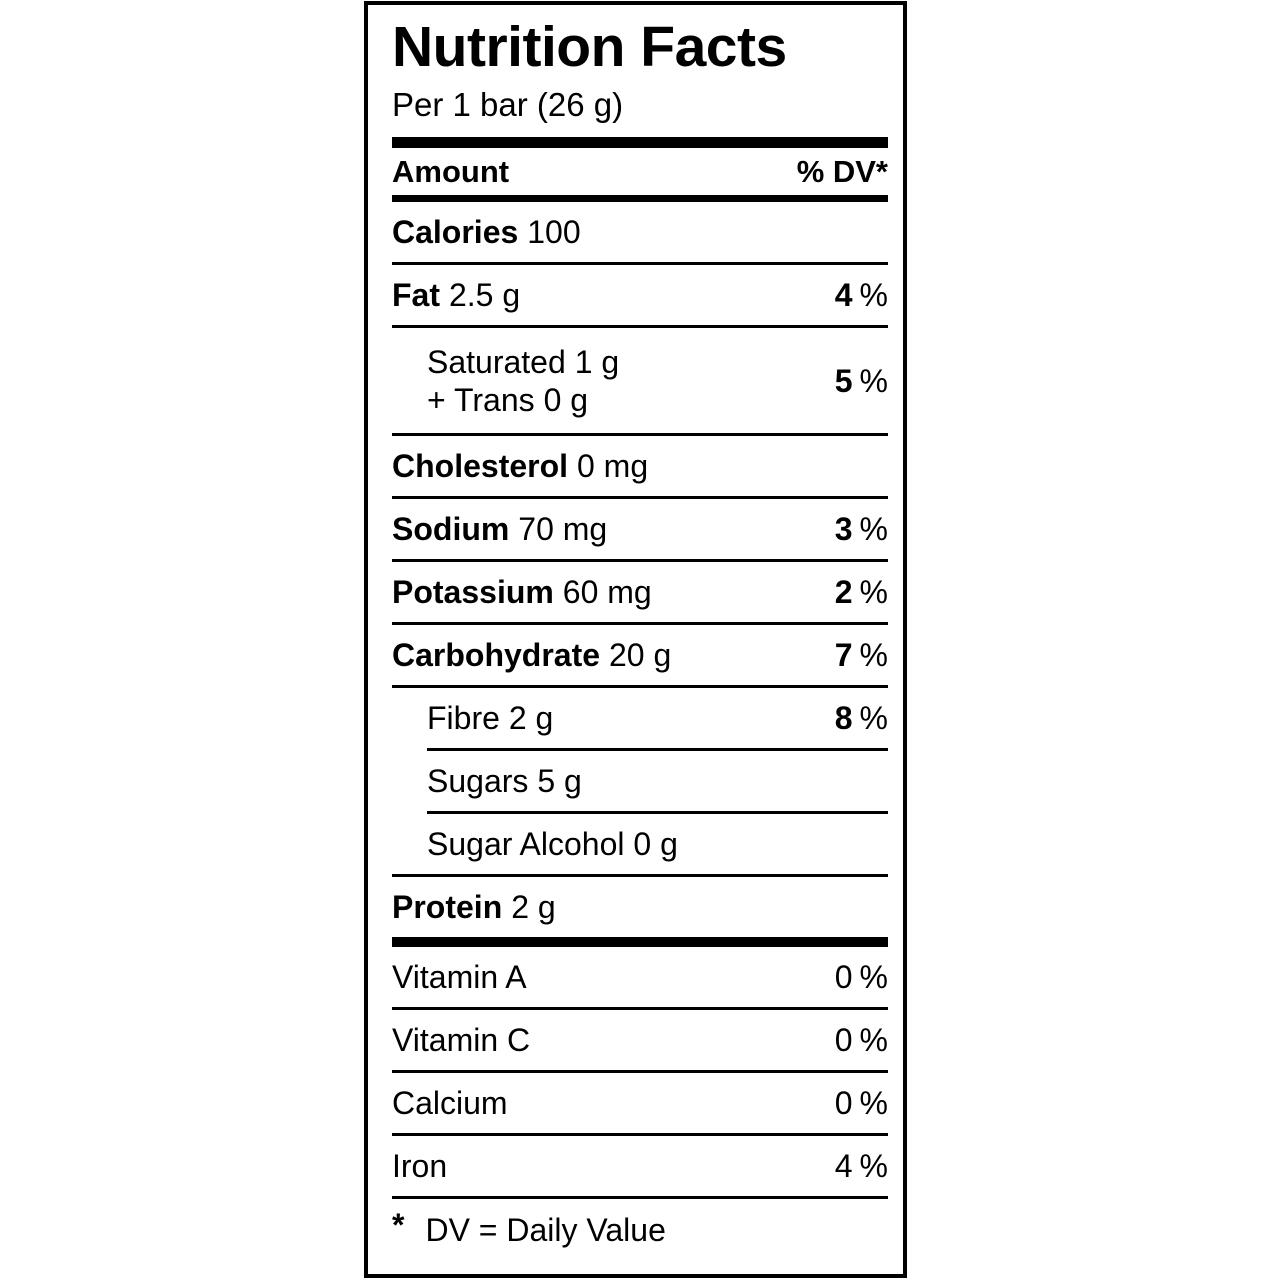 Image resolution: width=1280 pixels, height=1280 pixels. What do you see at coordinates (640, 143) in the screenshot?
I see `top-thick-divider` at bounding box center [640, 143].